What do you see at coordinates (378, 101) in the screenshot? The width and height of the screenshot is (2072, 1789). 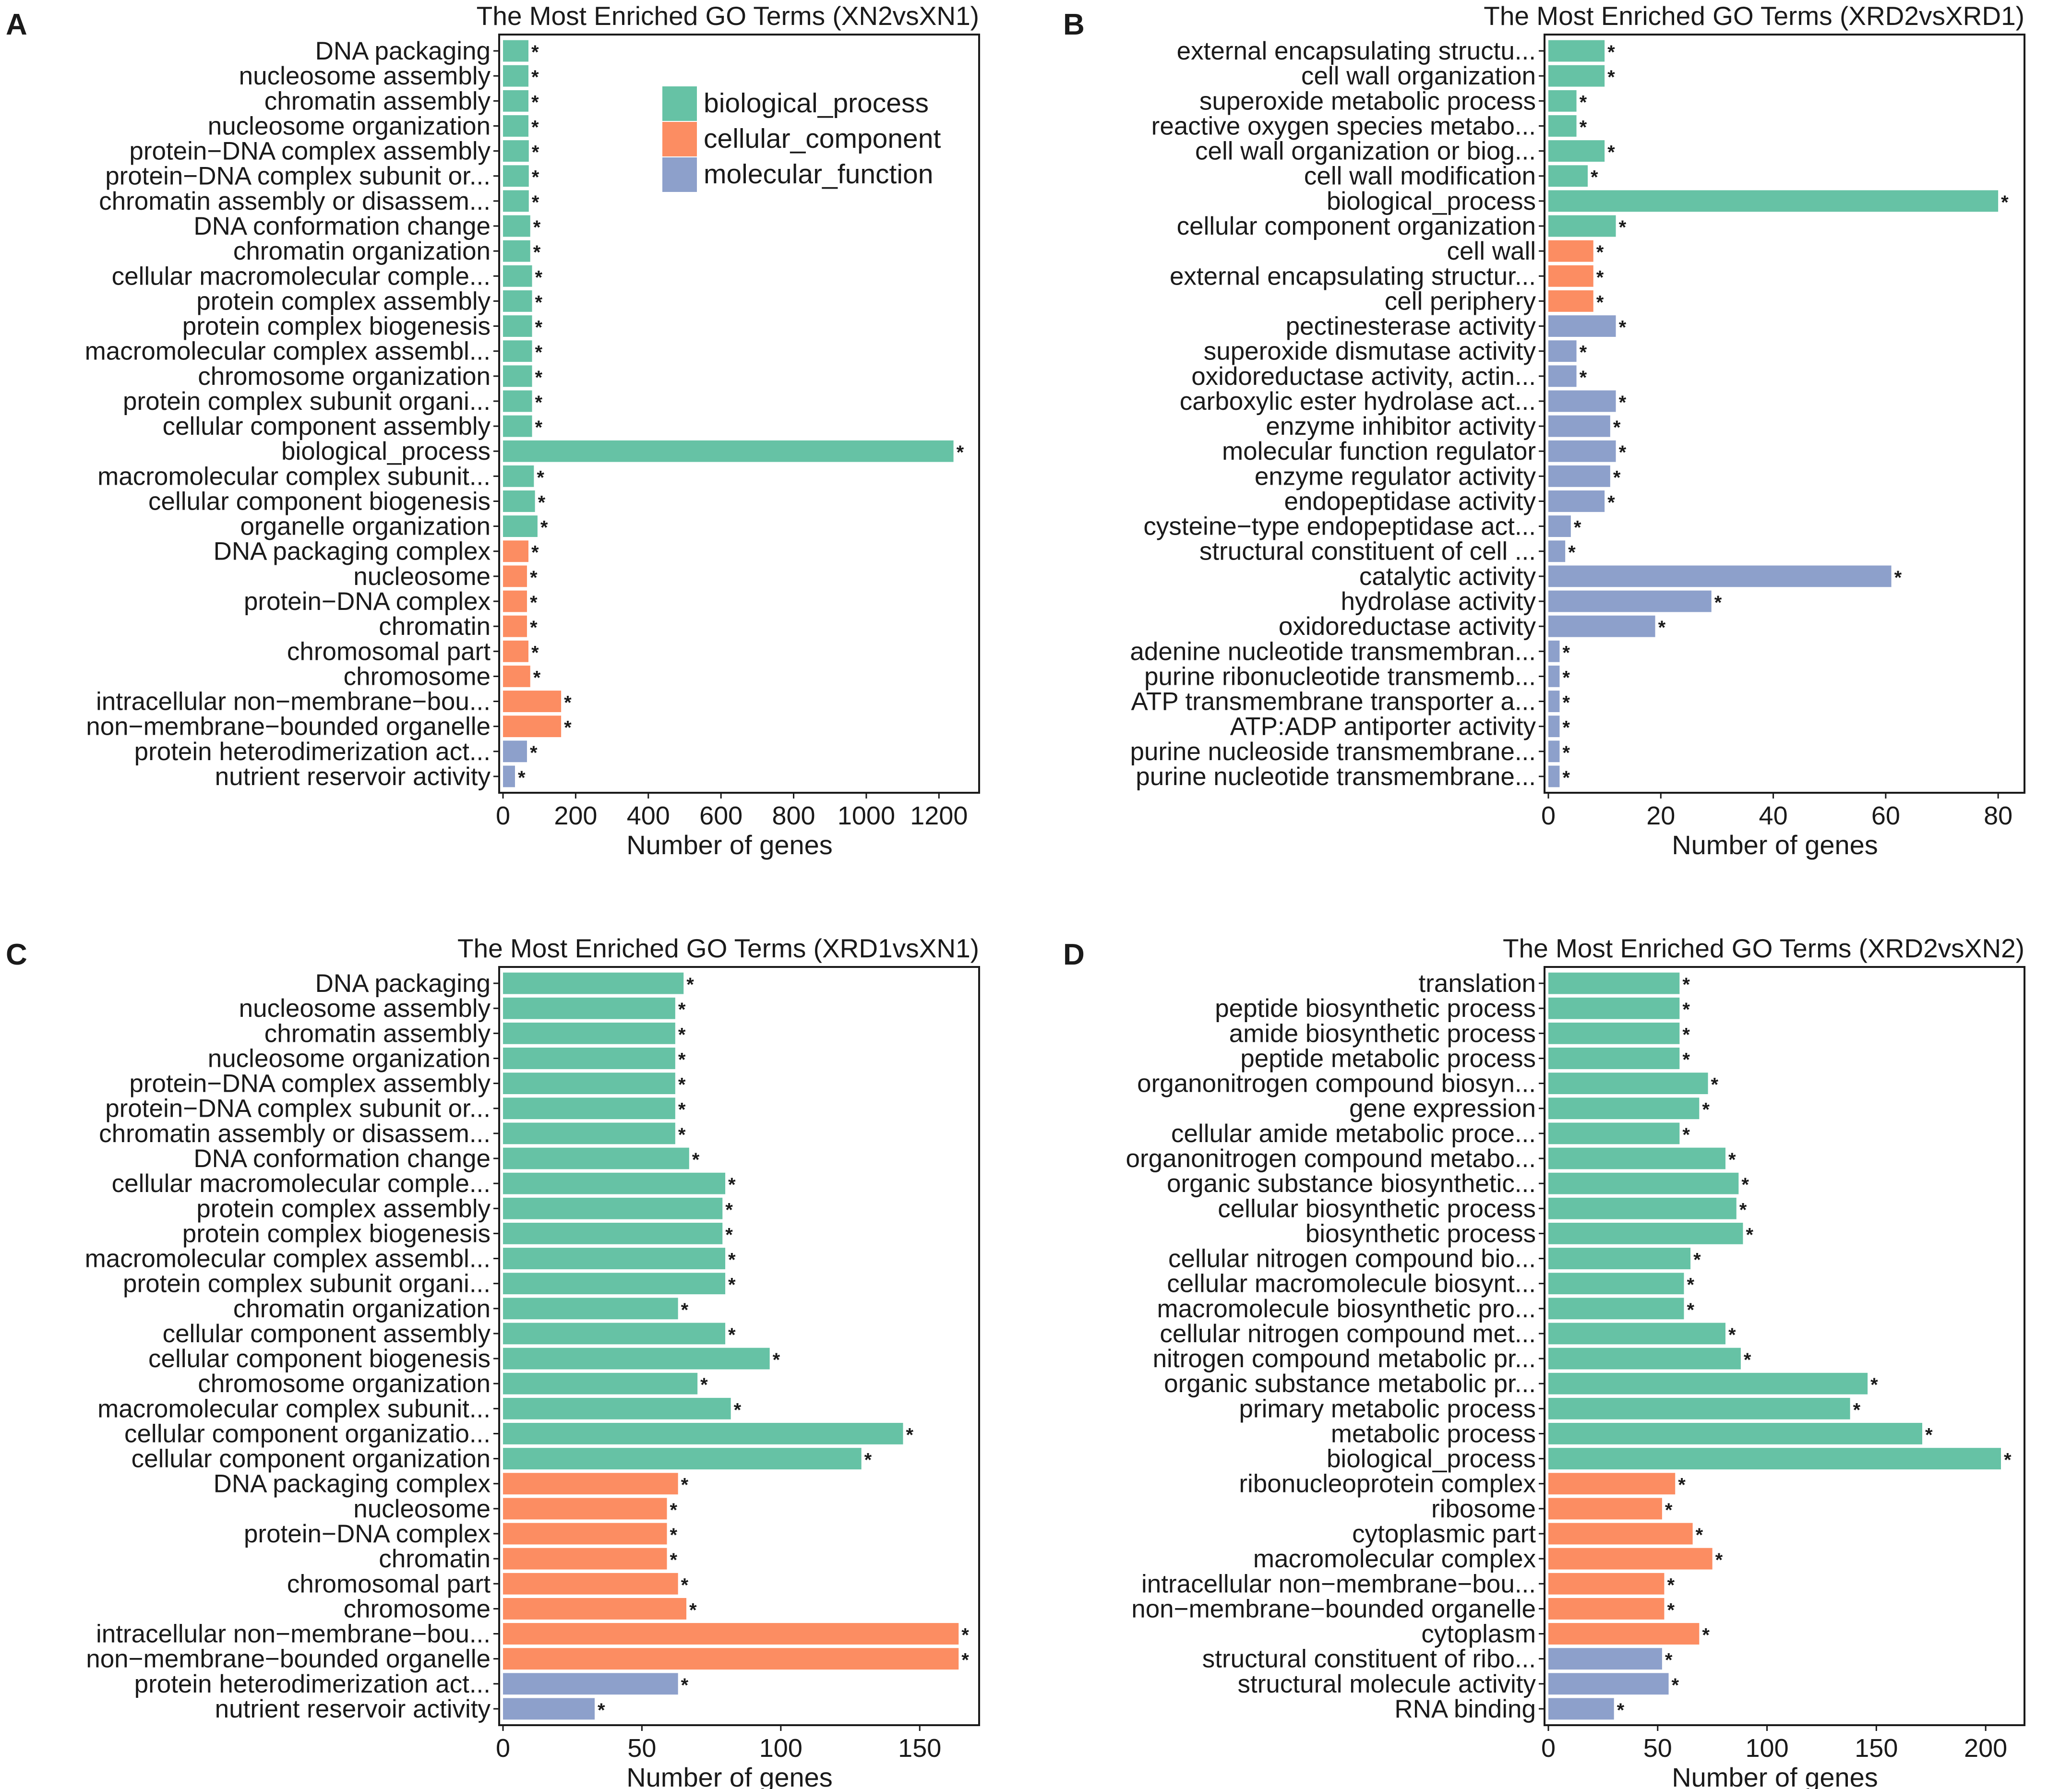 I see `category-label: chromatin assembly` at bounding box center [378, 101].